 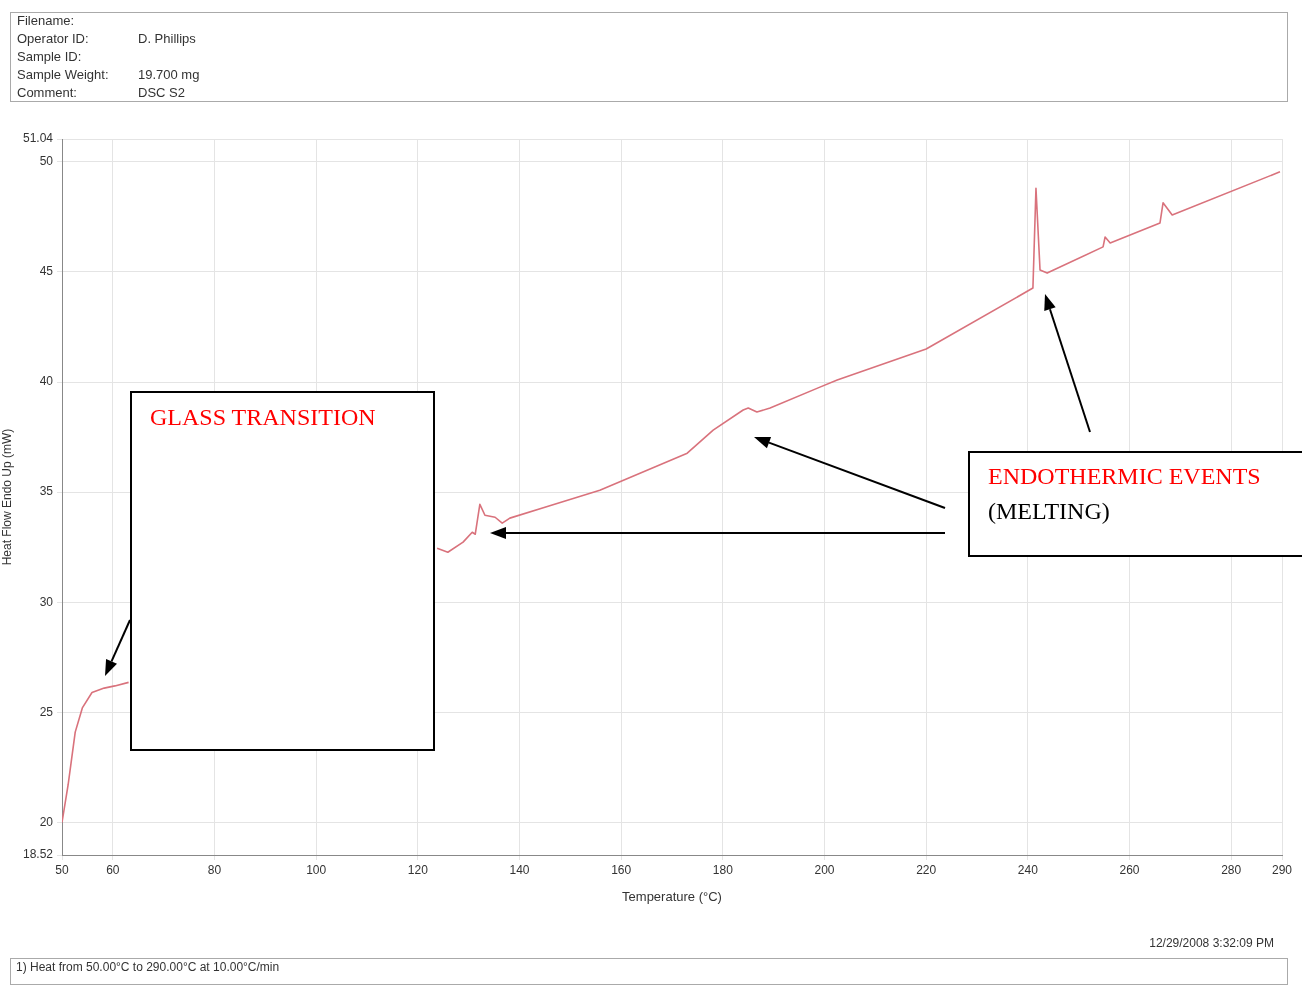 I want to click on y-tick-label: 25, so click(x=46, y=711).